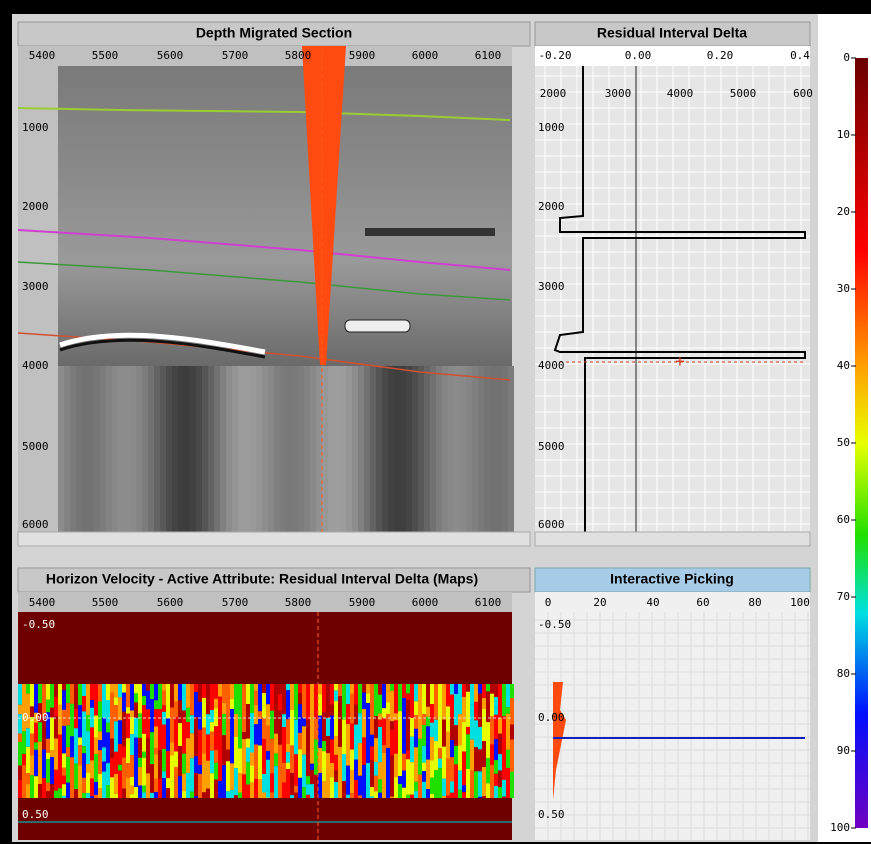 This screenshot has width=871, height=844. Describe the element at coordinates (559, 741) in the screenshot. I see `histogram` at that location.